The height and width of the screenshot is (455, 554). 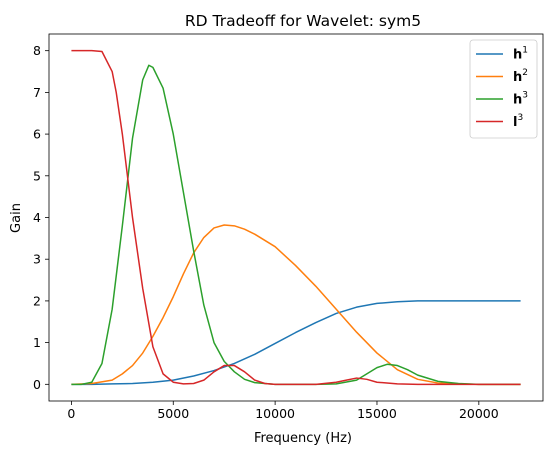 What do you see at coordinates (37, 259) in the screenshot?
I see `y-tick-label: 3` at bounding box center [37, 259].